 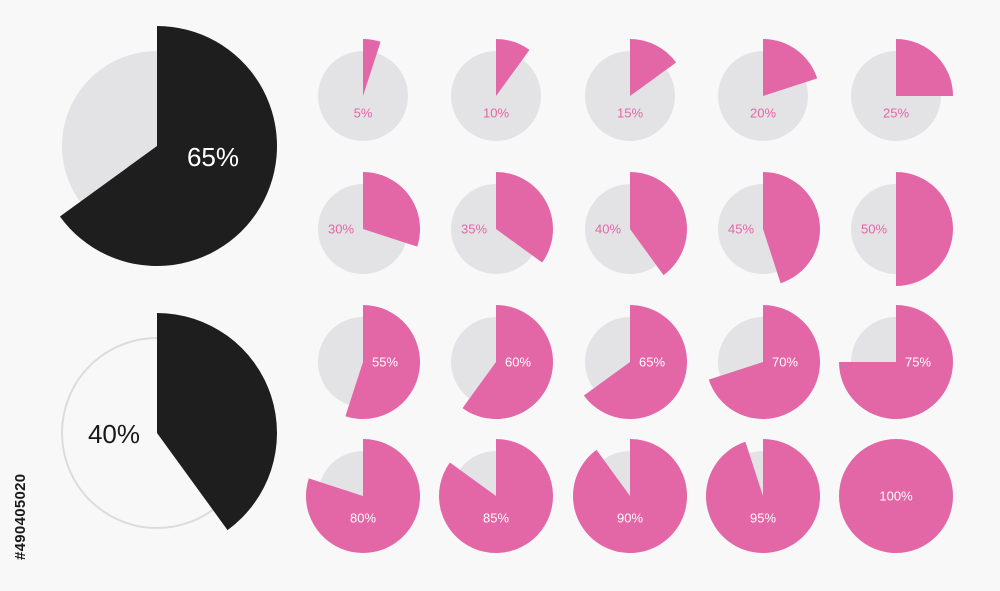 What do you see at coordinates (608, 229) in the screenshot?
I see `pie-40-label: 40%` at bounding box center [608, 229].